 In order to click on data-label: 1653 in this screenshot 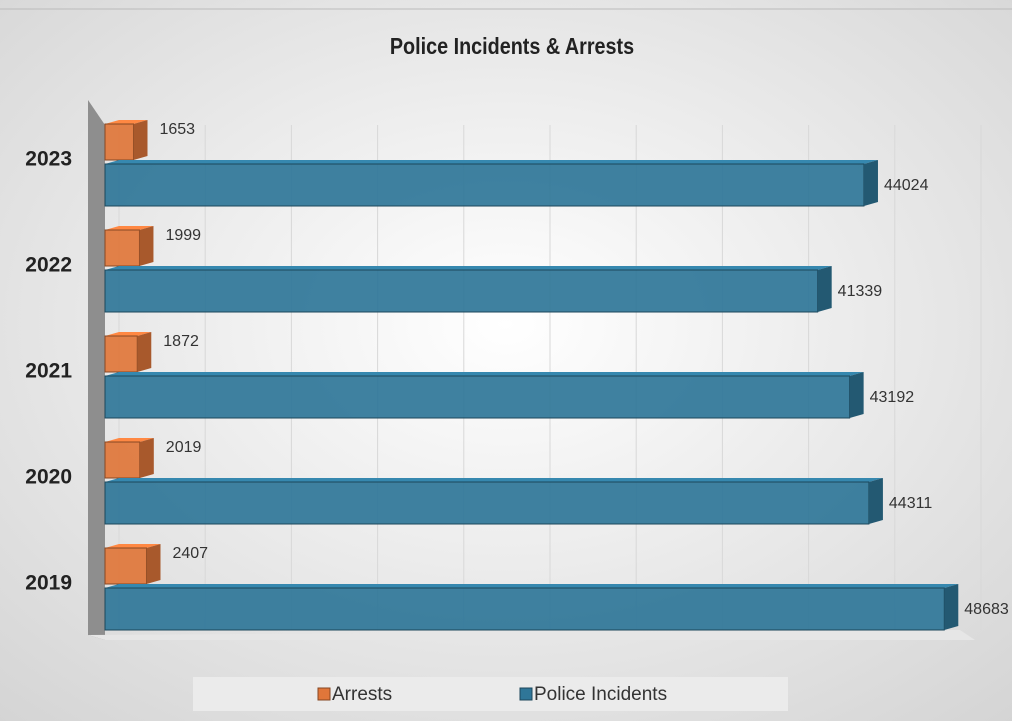, I will do `click(177, 129)`.